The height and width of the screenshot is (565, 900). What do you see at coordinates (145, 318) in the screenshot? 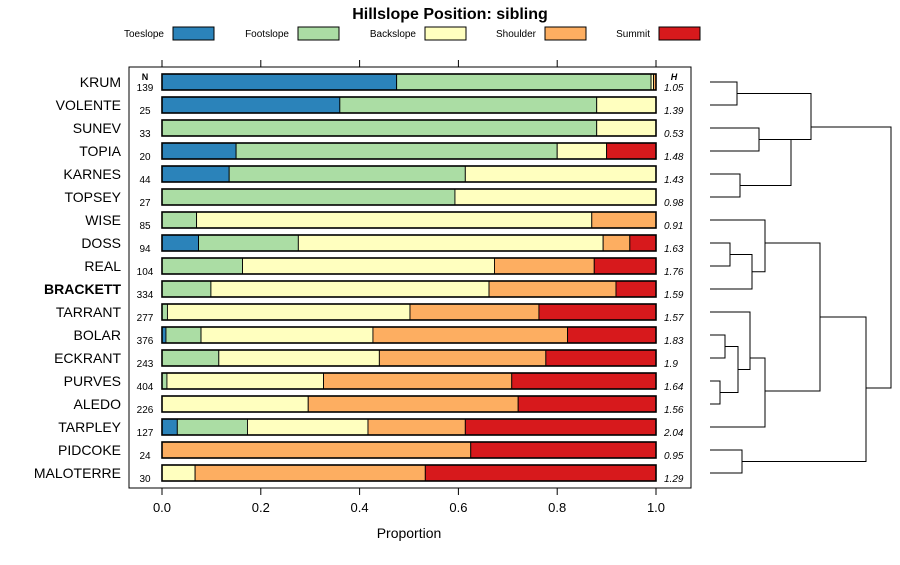
I see `n-value-tarrant: 277` at bounding box center [145, 318].